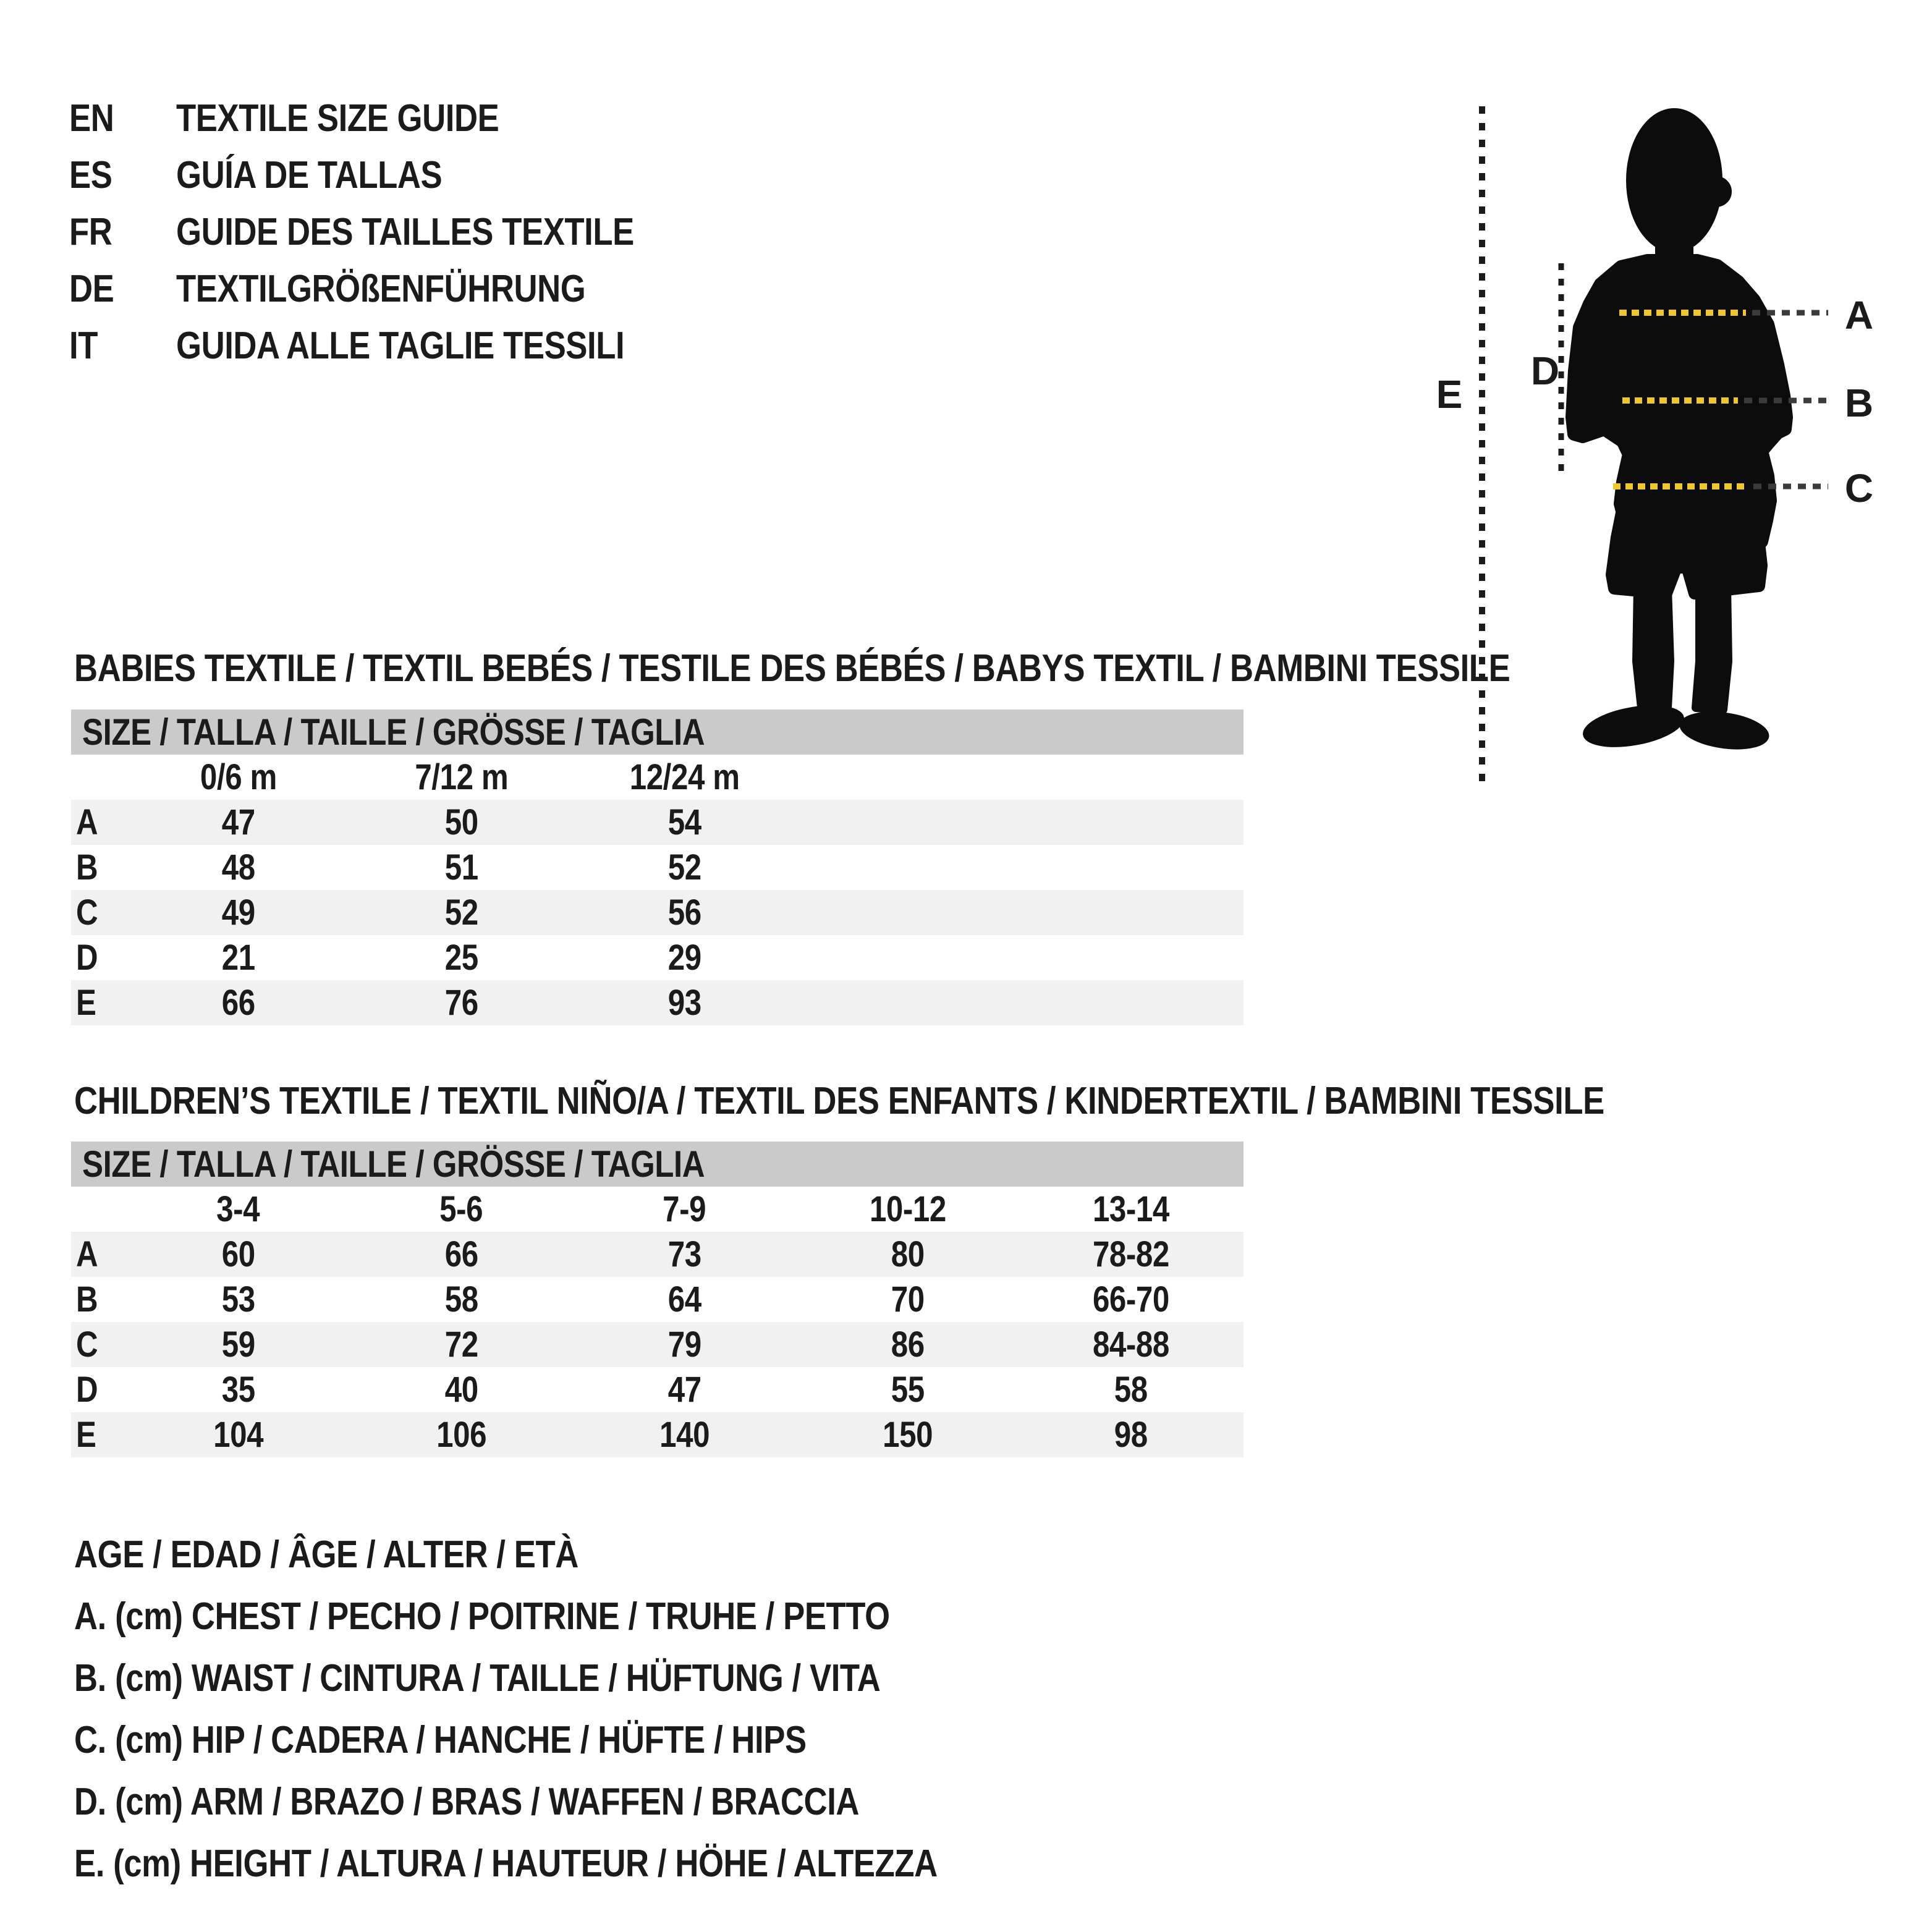 Image resolution: width=1932 pixels, height=1932 pixels. I want to click on cell-value: 150, so click(908, 1435).